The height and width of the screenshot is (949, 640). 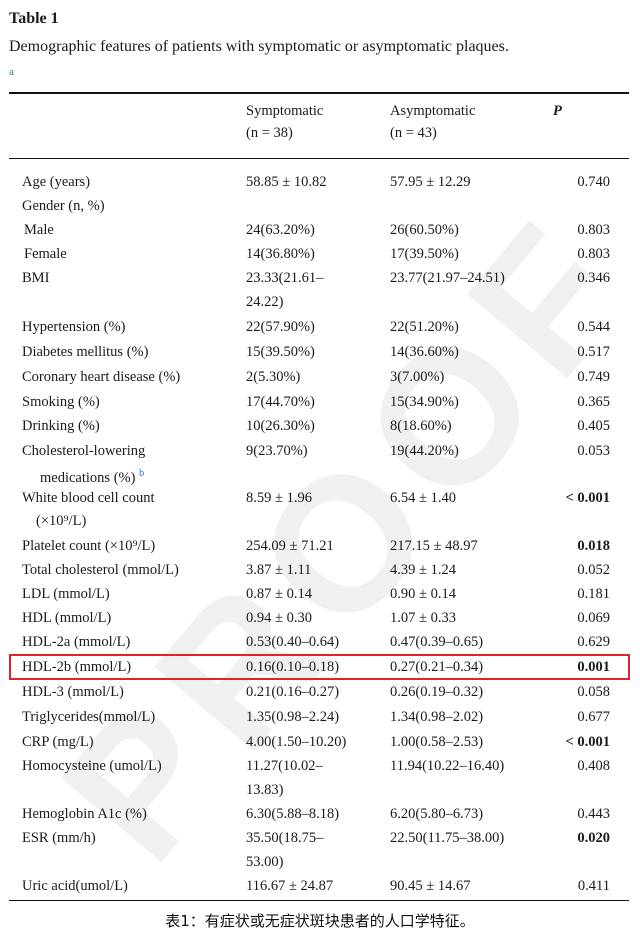 I want to click on footnote-marker-b: b, so click(x=142, y=473).